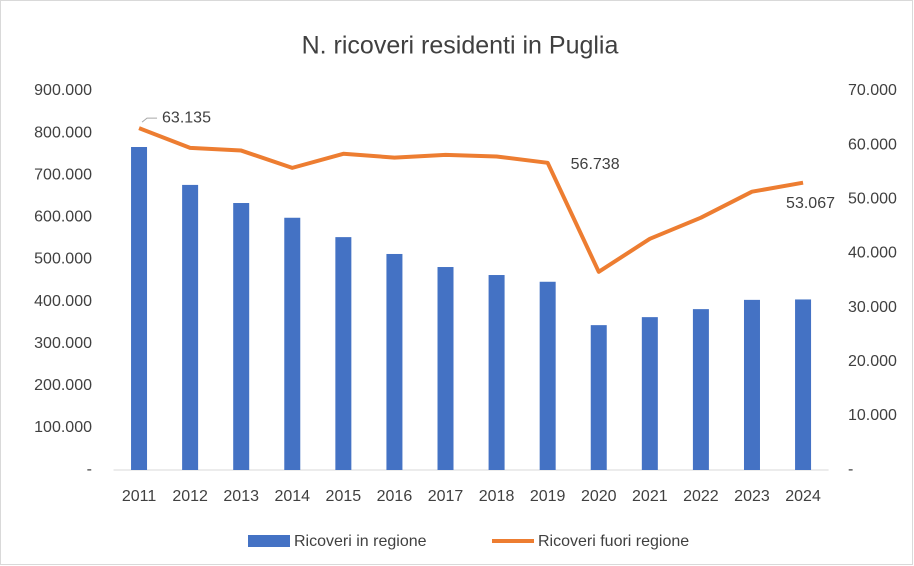 This screenshot has height=566, width=914. What do you see at coordinates (803, 496) in the screenshot?
I see `x-tick-label: 2024` at bounding box center [803, 496].